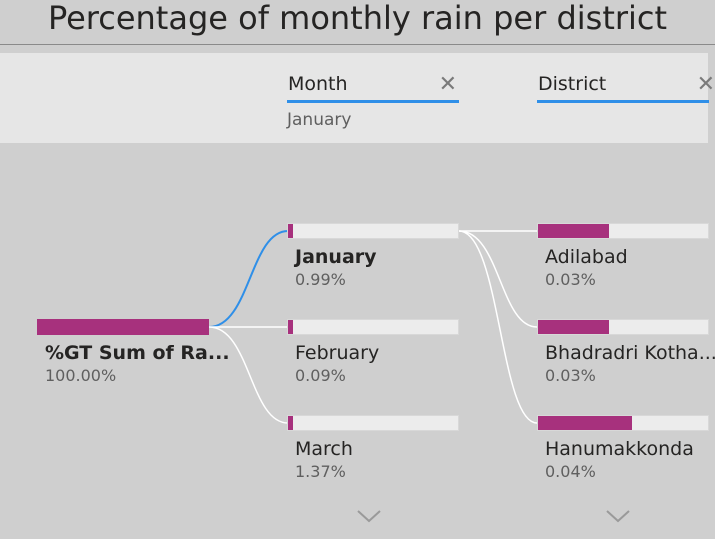  I want to click on district-label: Adilabad, so click(586, 257).